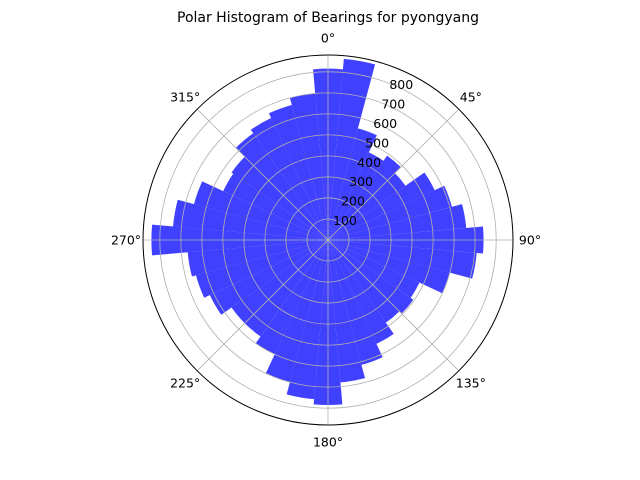 This screenshot has height=480, width=640. Describe the element at coordinates (345, 220) in the screenshot. I see `radial-tick-label: 100` at that location.